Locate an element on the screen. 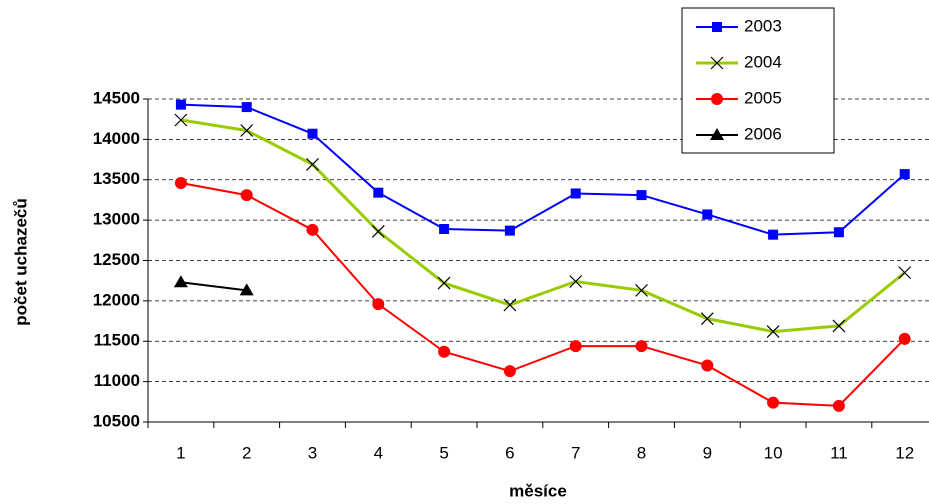 The image size is (929, 504). legend-label: 2003 is located at coordinates (763, 25).